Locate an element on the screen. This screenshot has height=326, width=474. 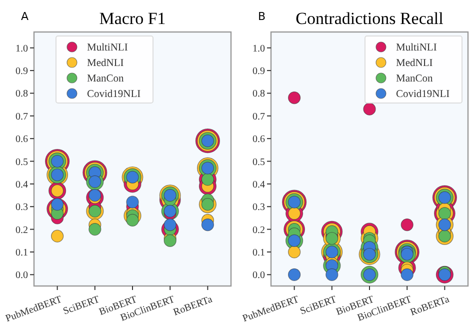
chart-title: Contradictions Recall is located at coordinates (370, 18).